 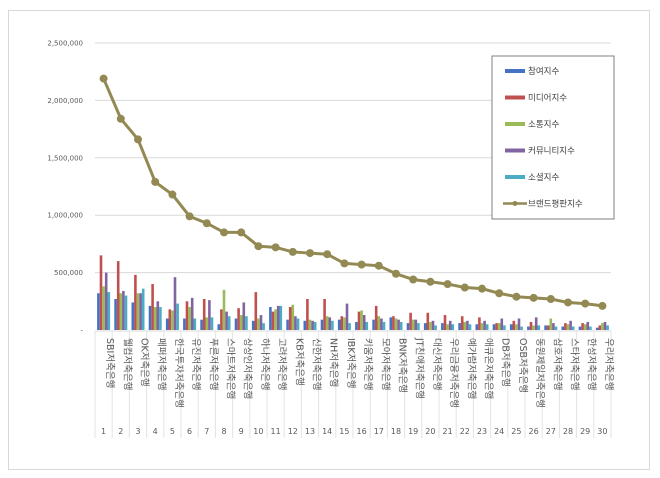 What do you see at coordinates (179, 373) in the screenshot?
I see `category-label: 한국투자저축은행` at bounding box center [179, 373].